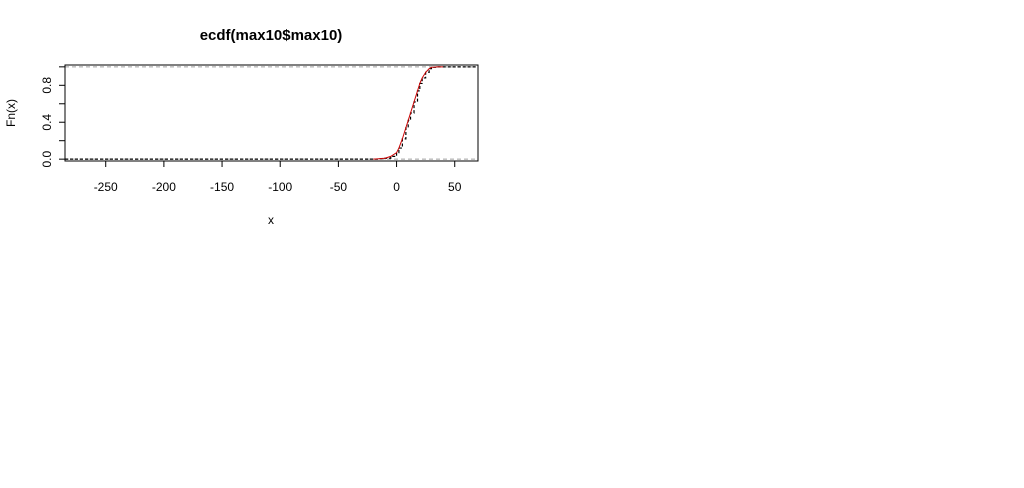  What do you see at coordinates (47, 158) in the screenshot?
I see `y-tick-label: 0.0` at bounding box center [47, 158].